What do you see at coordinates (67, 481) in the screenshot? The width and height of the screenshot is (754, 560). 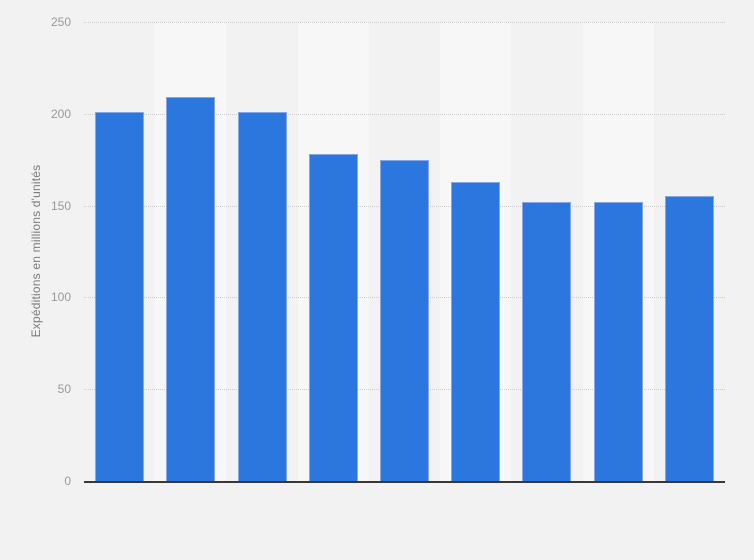 I see `y-tick-label: 0` at bounding box center [67, 481].